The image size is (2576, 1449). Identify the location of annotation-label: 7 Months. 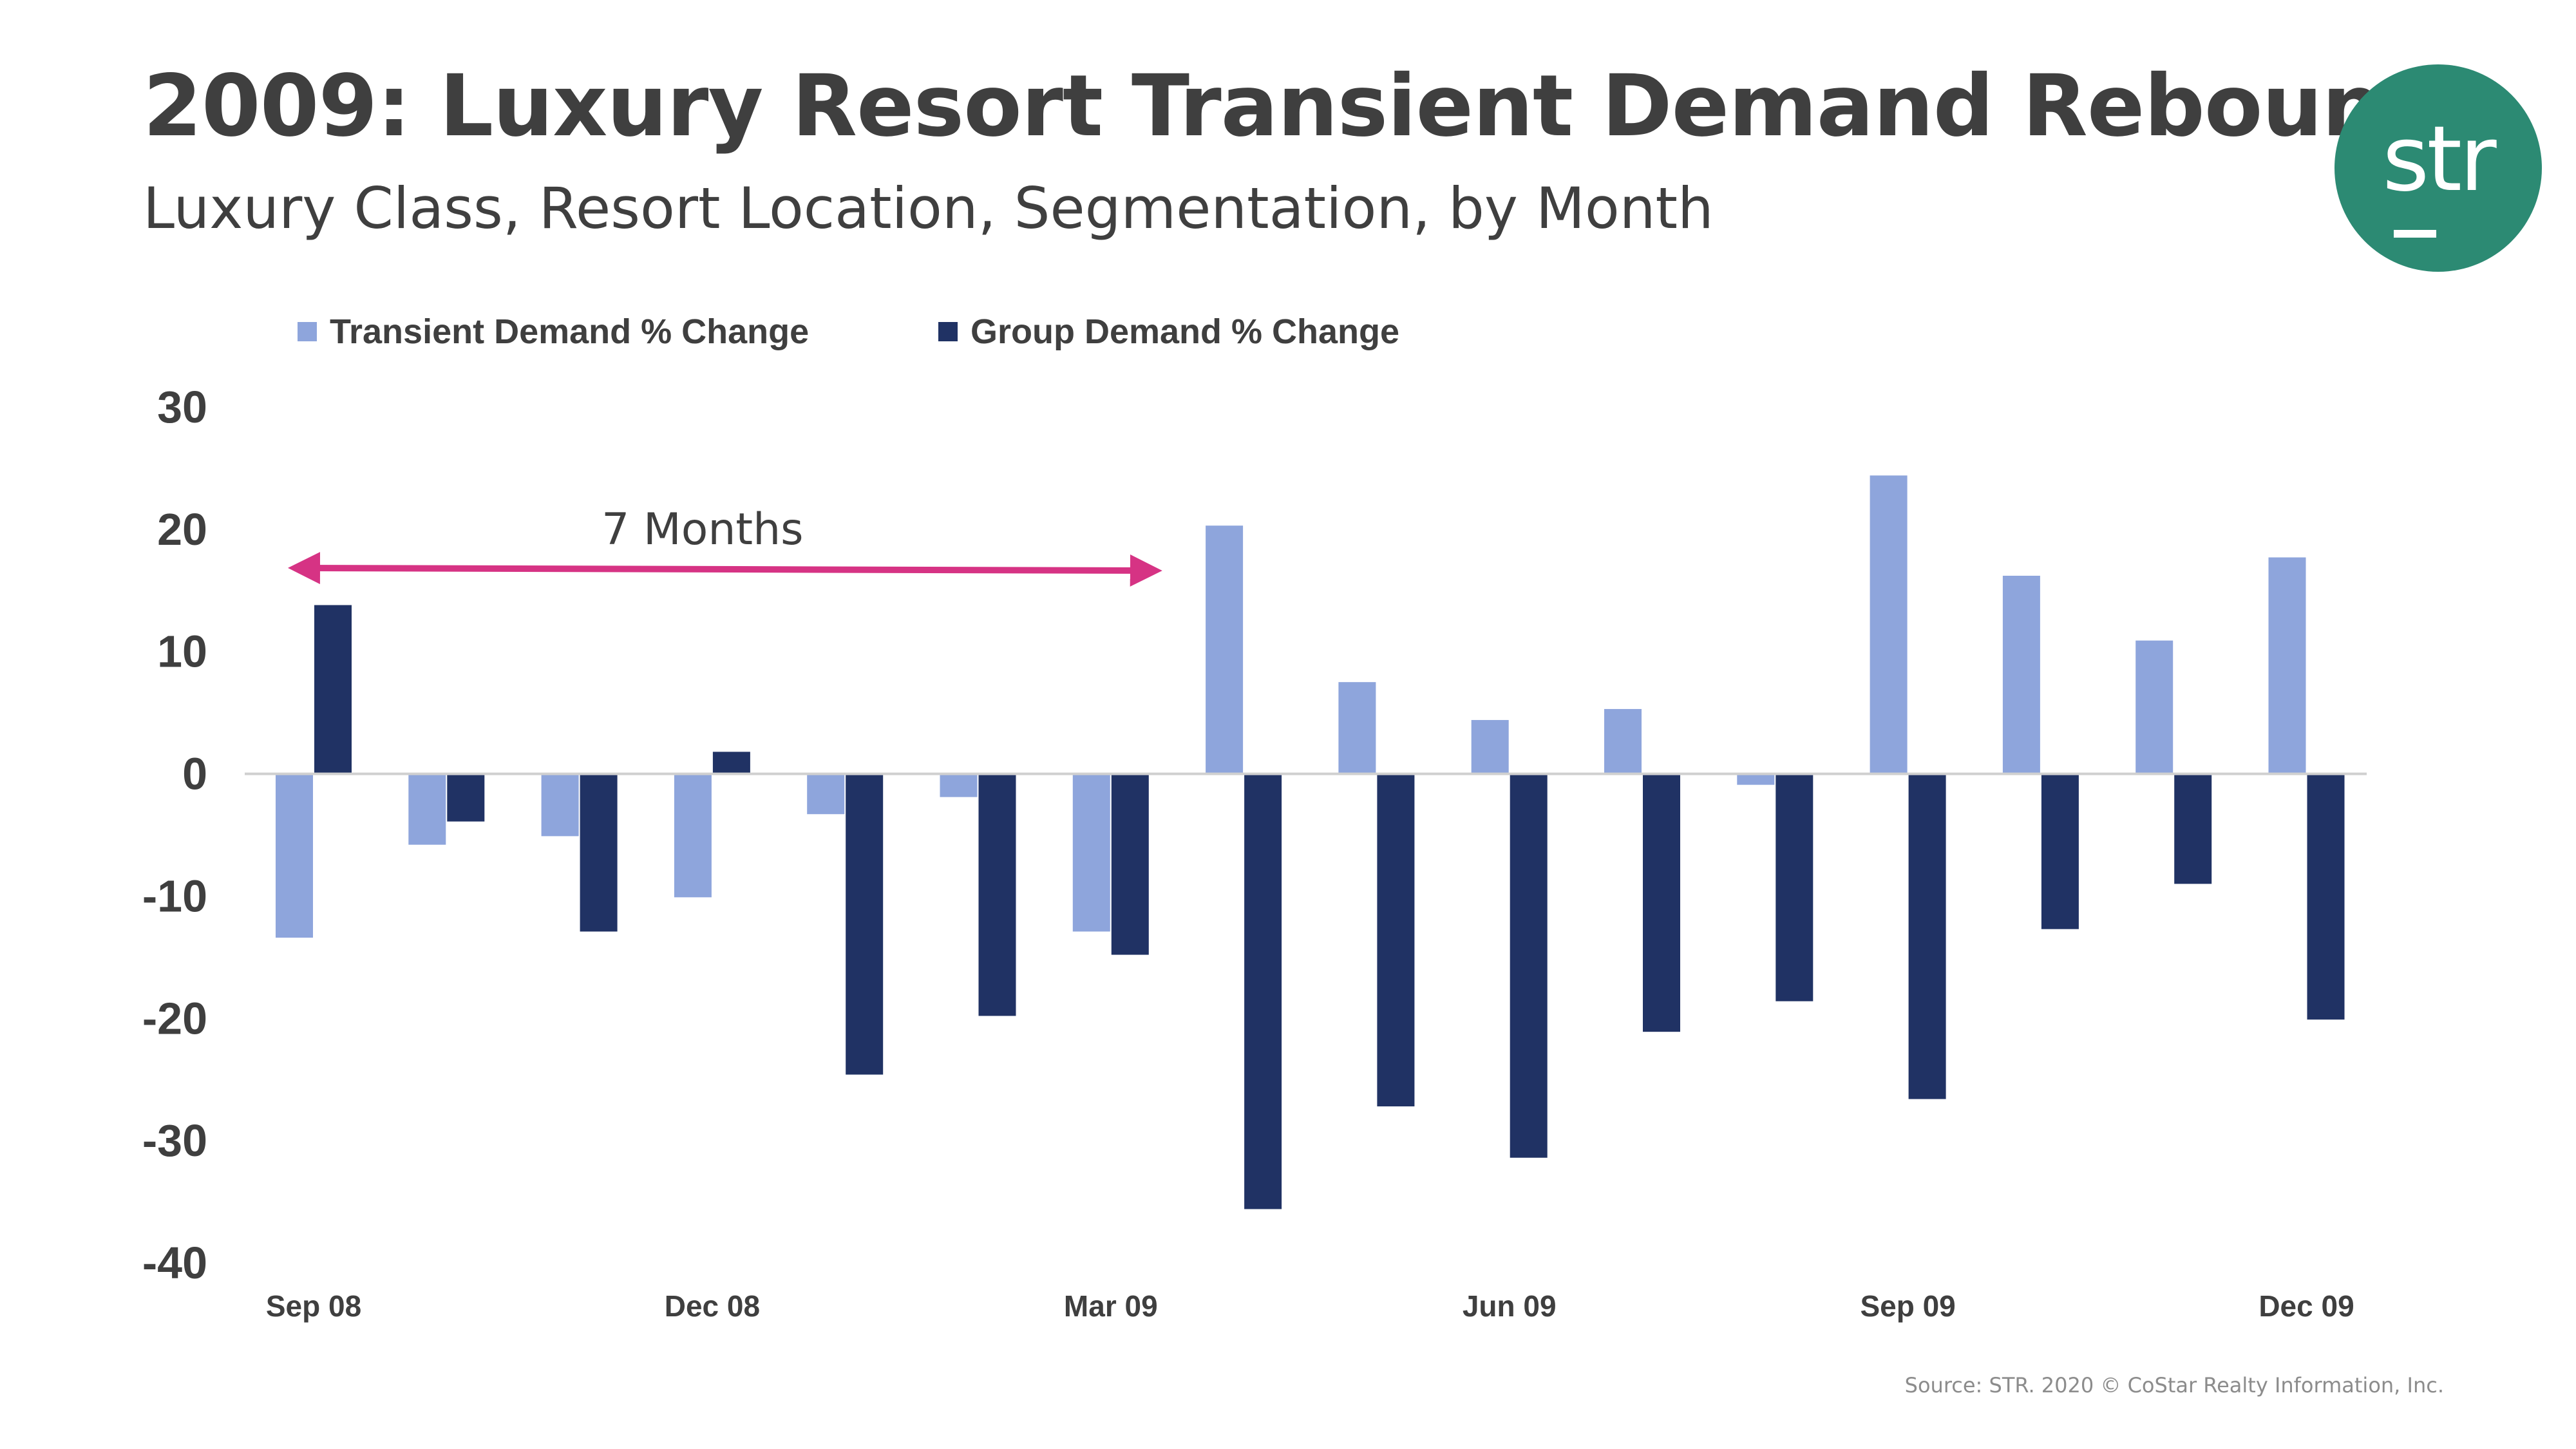
(702, 529).